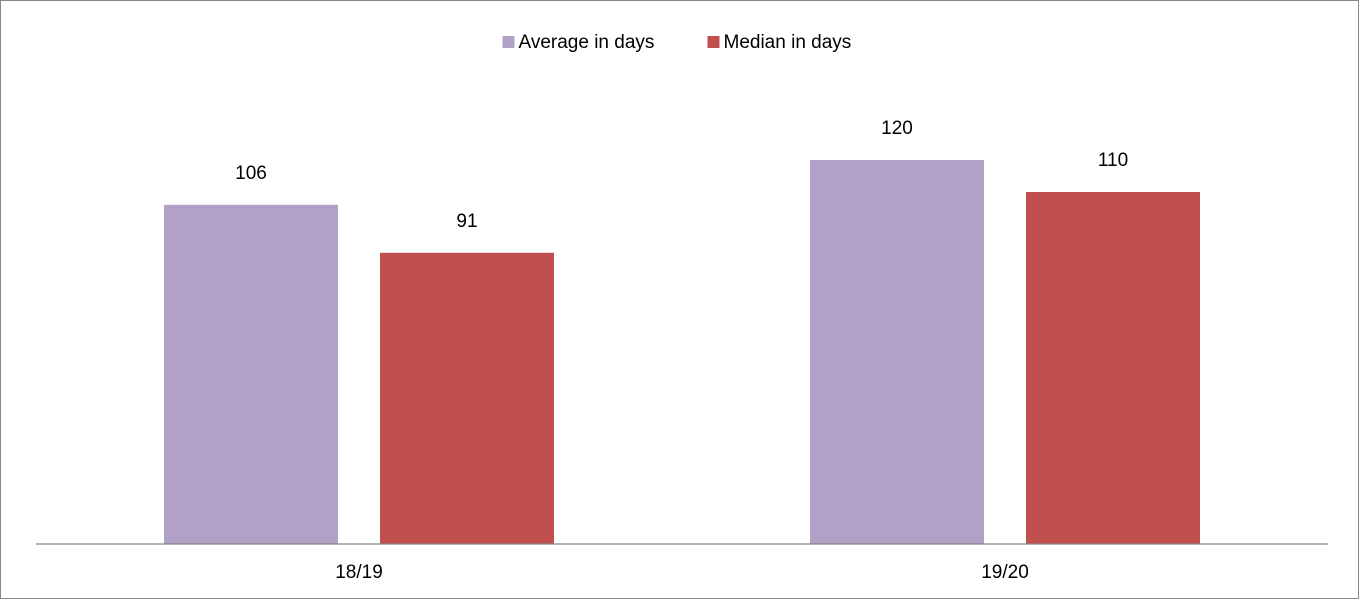 Image resolution: width=1359 pixels, height=605 pixels. I want to click on legend-swatch-median-in-days, so click(713, 42).